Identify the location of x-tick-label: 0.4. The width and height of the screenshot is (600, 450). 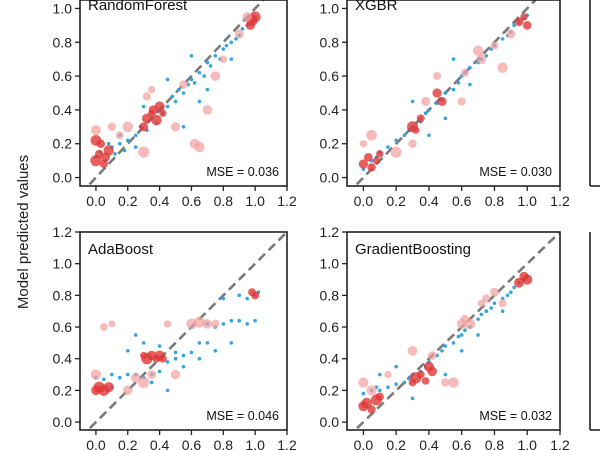
(429, 443).